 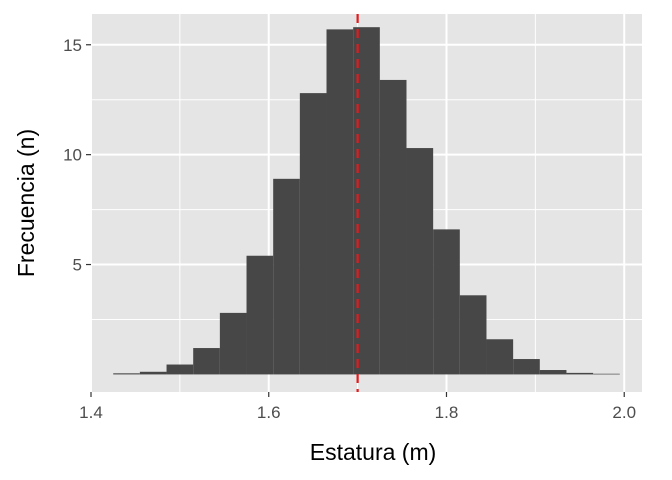 What do you see at coordinates (91, 412) in the screenshot?
I see `x-tick-label: 1.4` at bounding box center [91, 412].